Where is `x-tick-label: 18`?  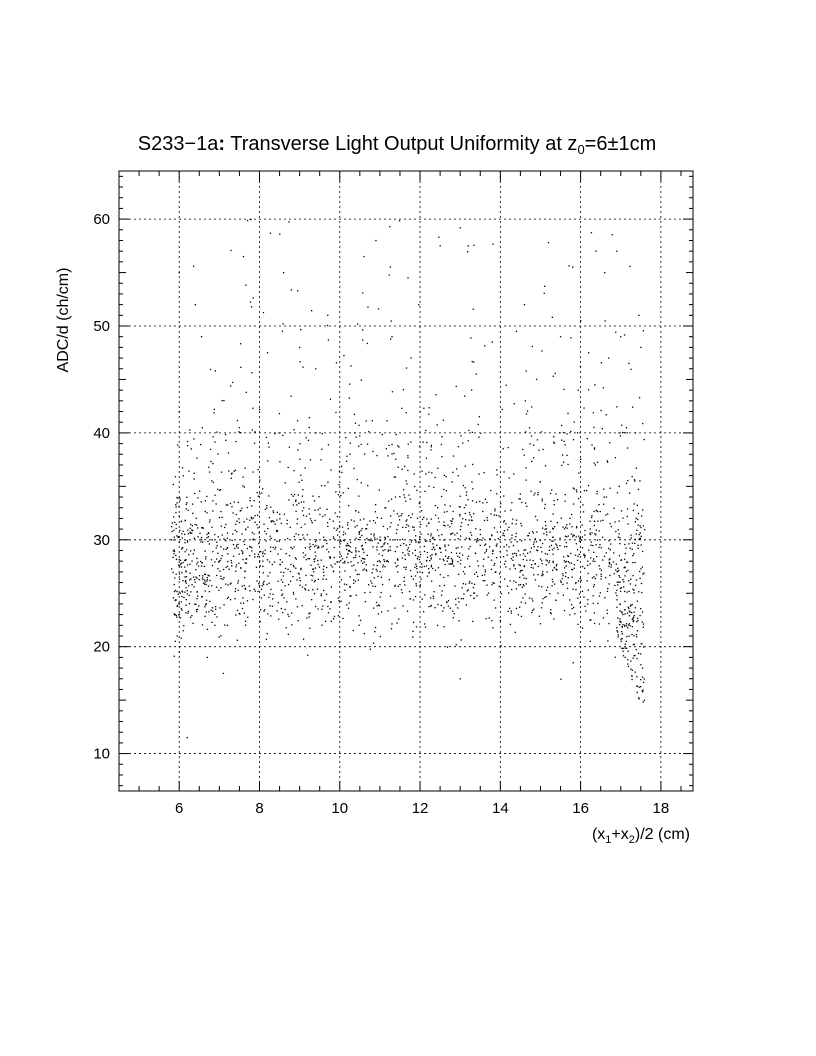 x-tick-label: 18 is located at coordinates (661, 808).